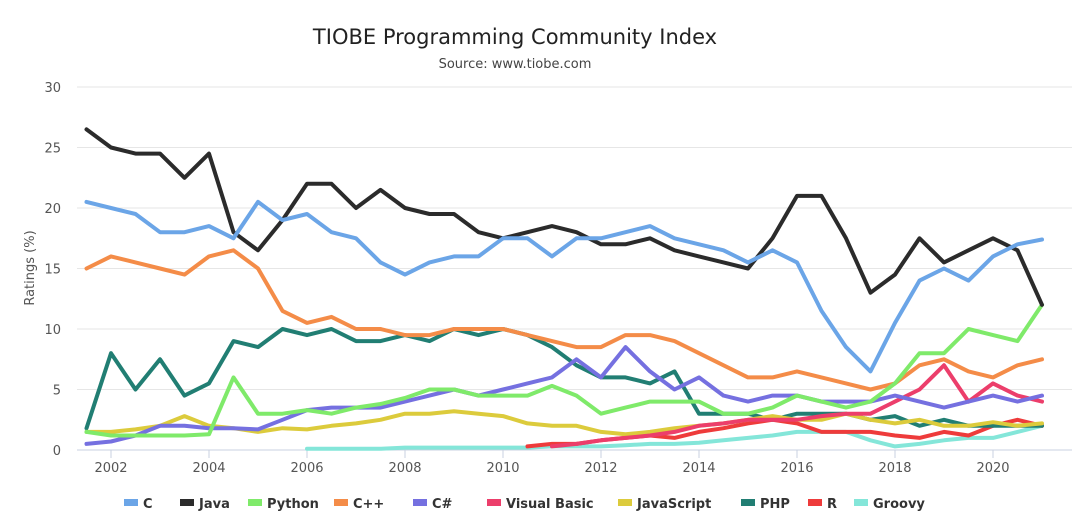 This screenshot has width=1080, height=530. I want to click on y-tick-label: 0, so click(57, 451).